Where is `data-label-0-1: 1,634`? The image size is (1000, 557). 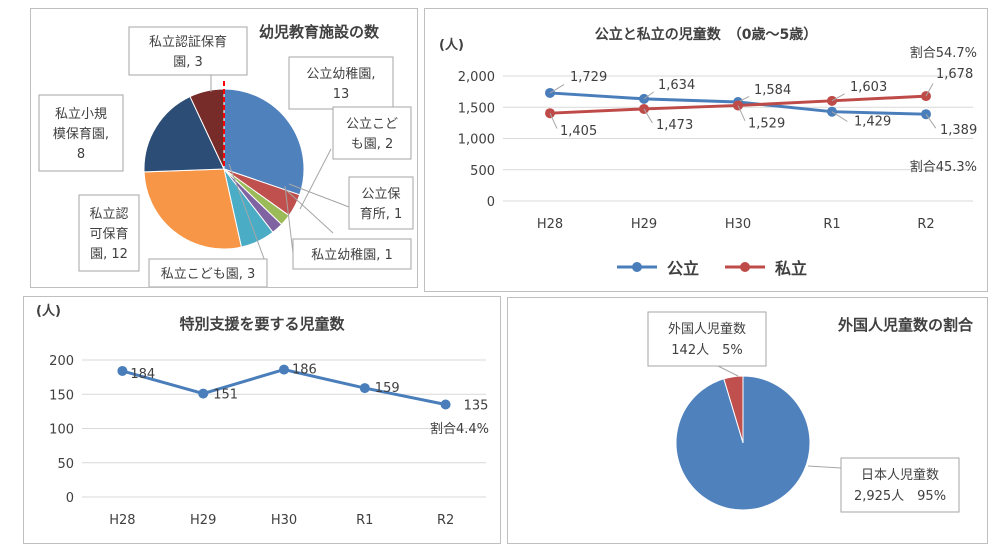 data-label-0-1: 1,634 is located at coordinates (676, 85).